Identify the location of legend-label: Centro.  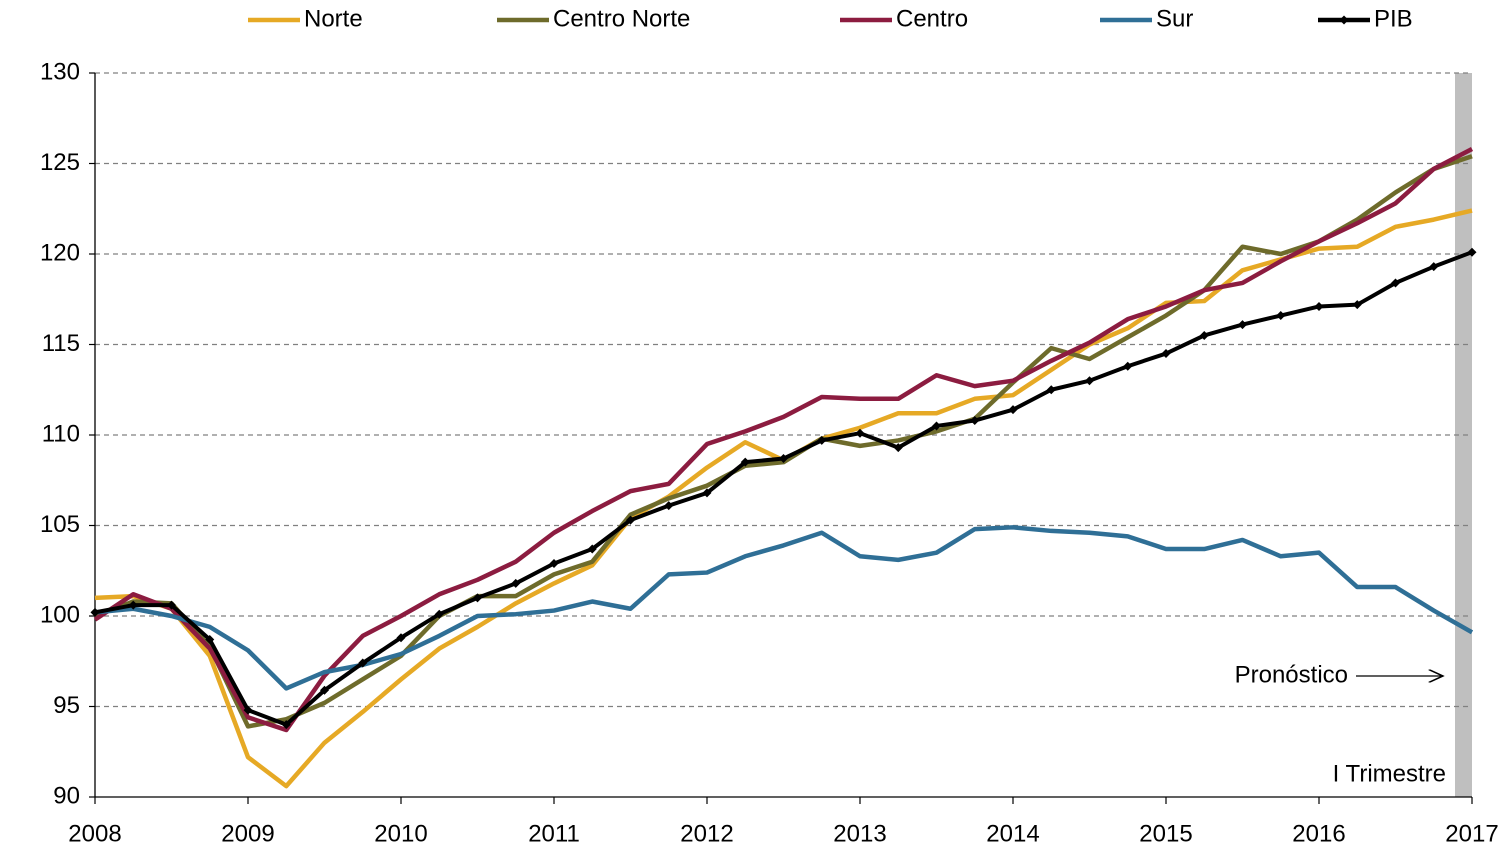
(932, 18).